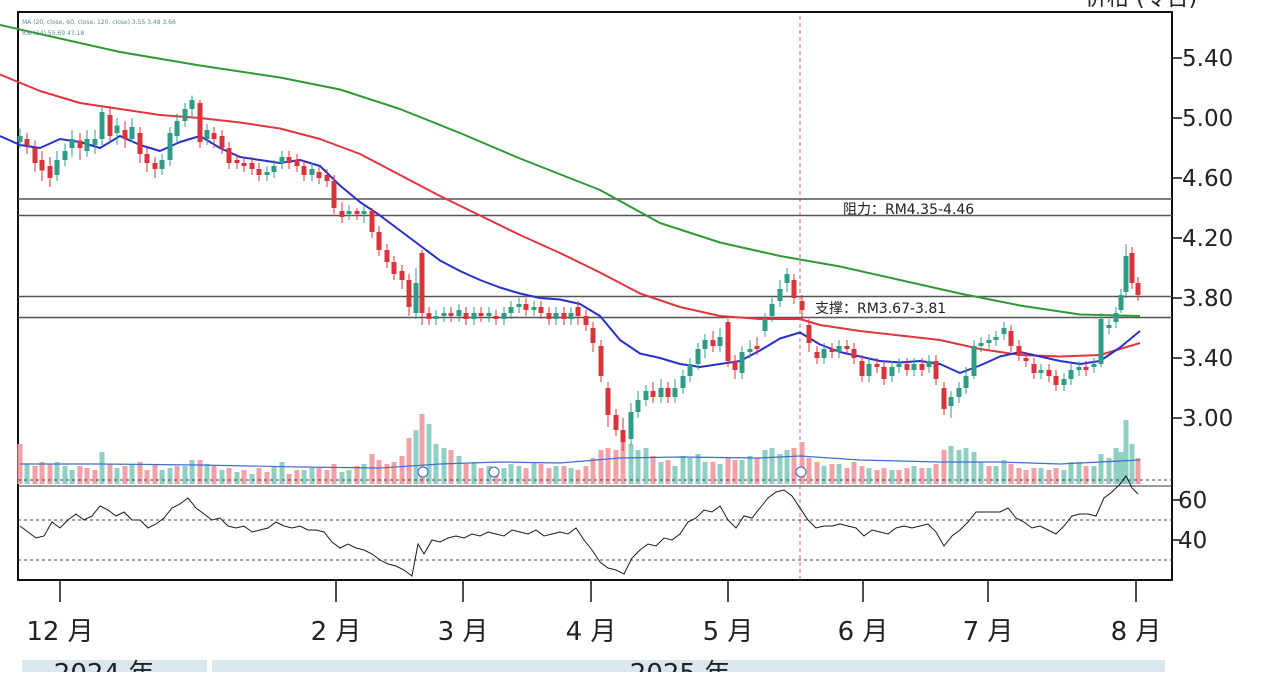  What do you see at coordinates (59, 632) in the screenshot?
I see `month-label: 12 月` at bounding box center [59, 632].